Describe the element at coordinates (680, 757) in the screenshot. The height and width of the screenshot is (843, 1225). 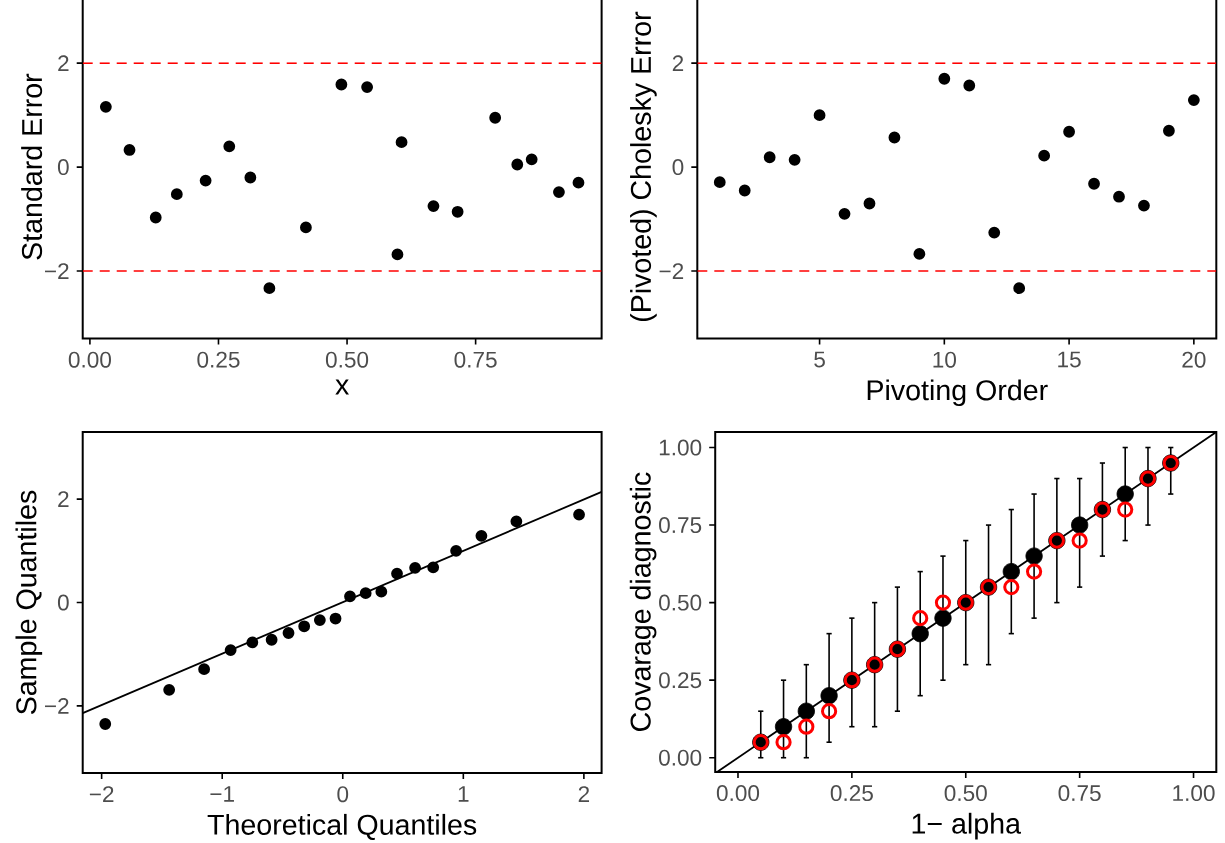
I see `y-tick-label: 0.00` at that location.